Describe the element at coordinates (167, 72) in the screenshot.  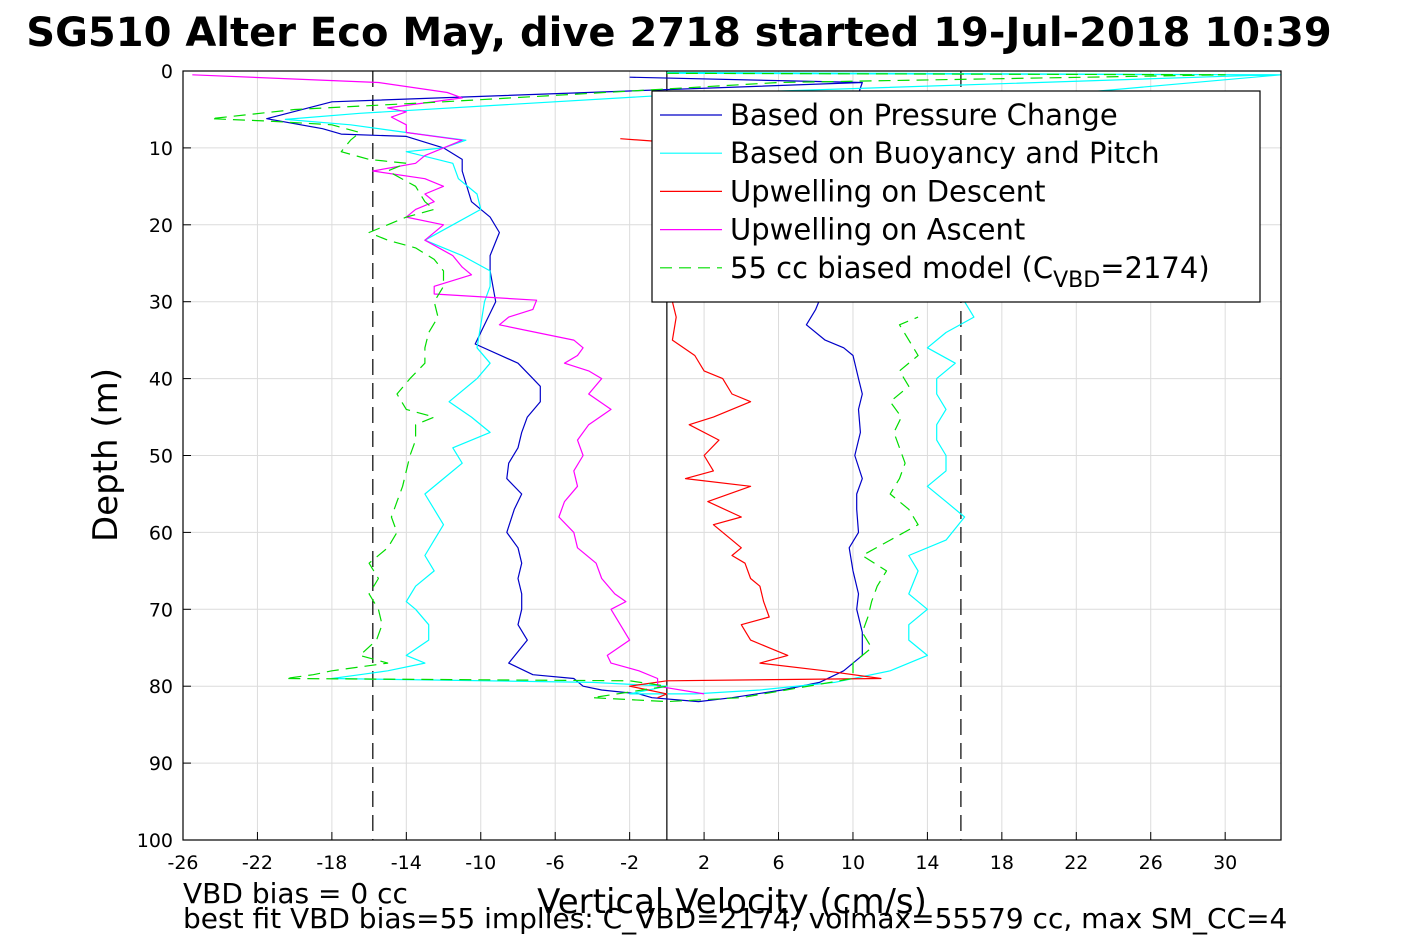
I see `y-tick-label: 0` at that location.